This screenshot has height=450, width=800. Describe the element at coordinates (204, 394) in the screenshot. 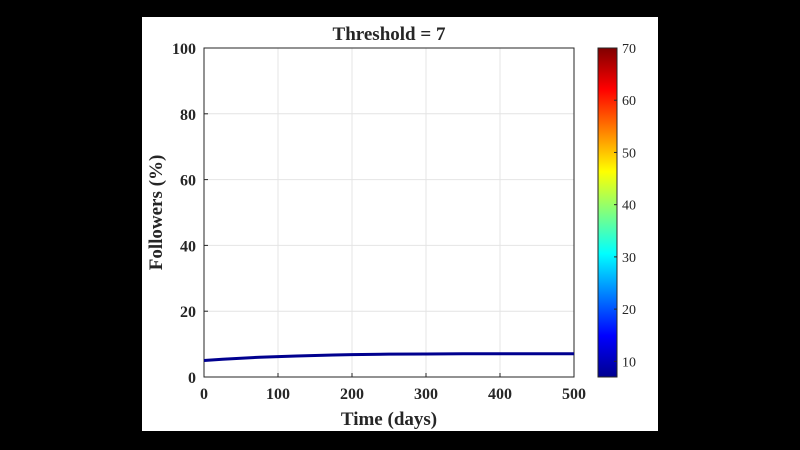

I see `x-tick-label: 0` at that location.